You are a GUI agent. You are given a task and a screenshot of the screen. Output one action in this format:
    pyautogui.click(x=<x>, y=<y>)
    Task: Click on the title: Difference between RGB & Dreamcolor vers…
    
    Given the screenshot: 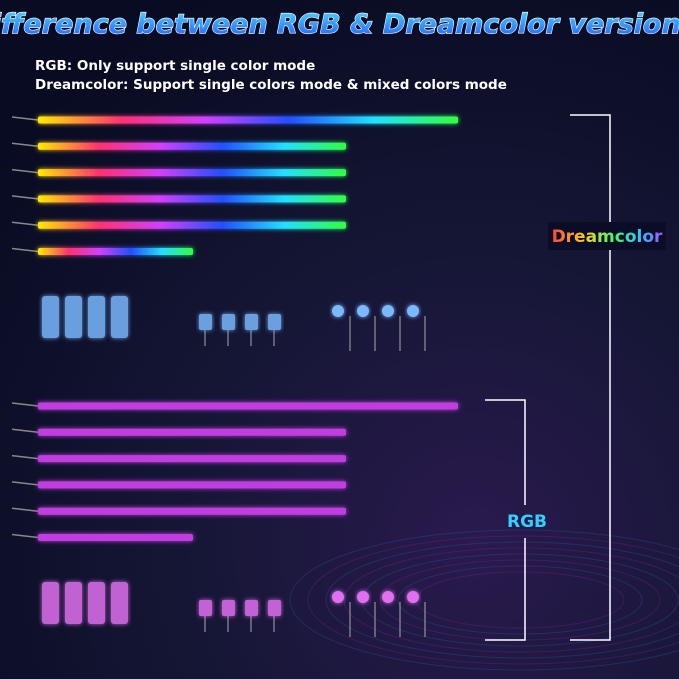 What is the action you would take?
    pyautogui.click(x=339, y=24)
    